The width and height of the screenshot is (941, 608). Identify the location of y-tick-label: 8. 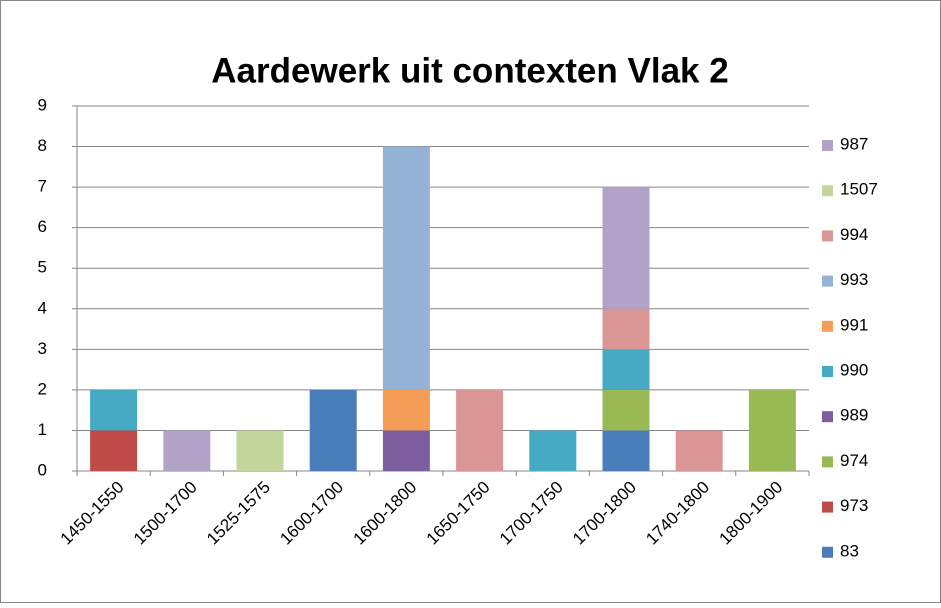
(42, 145).